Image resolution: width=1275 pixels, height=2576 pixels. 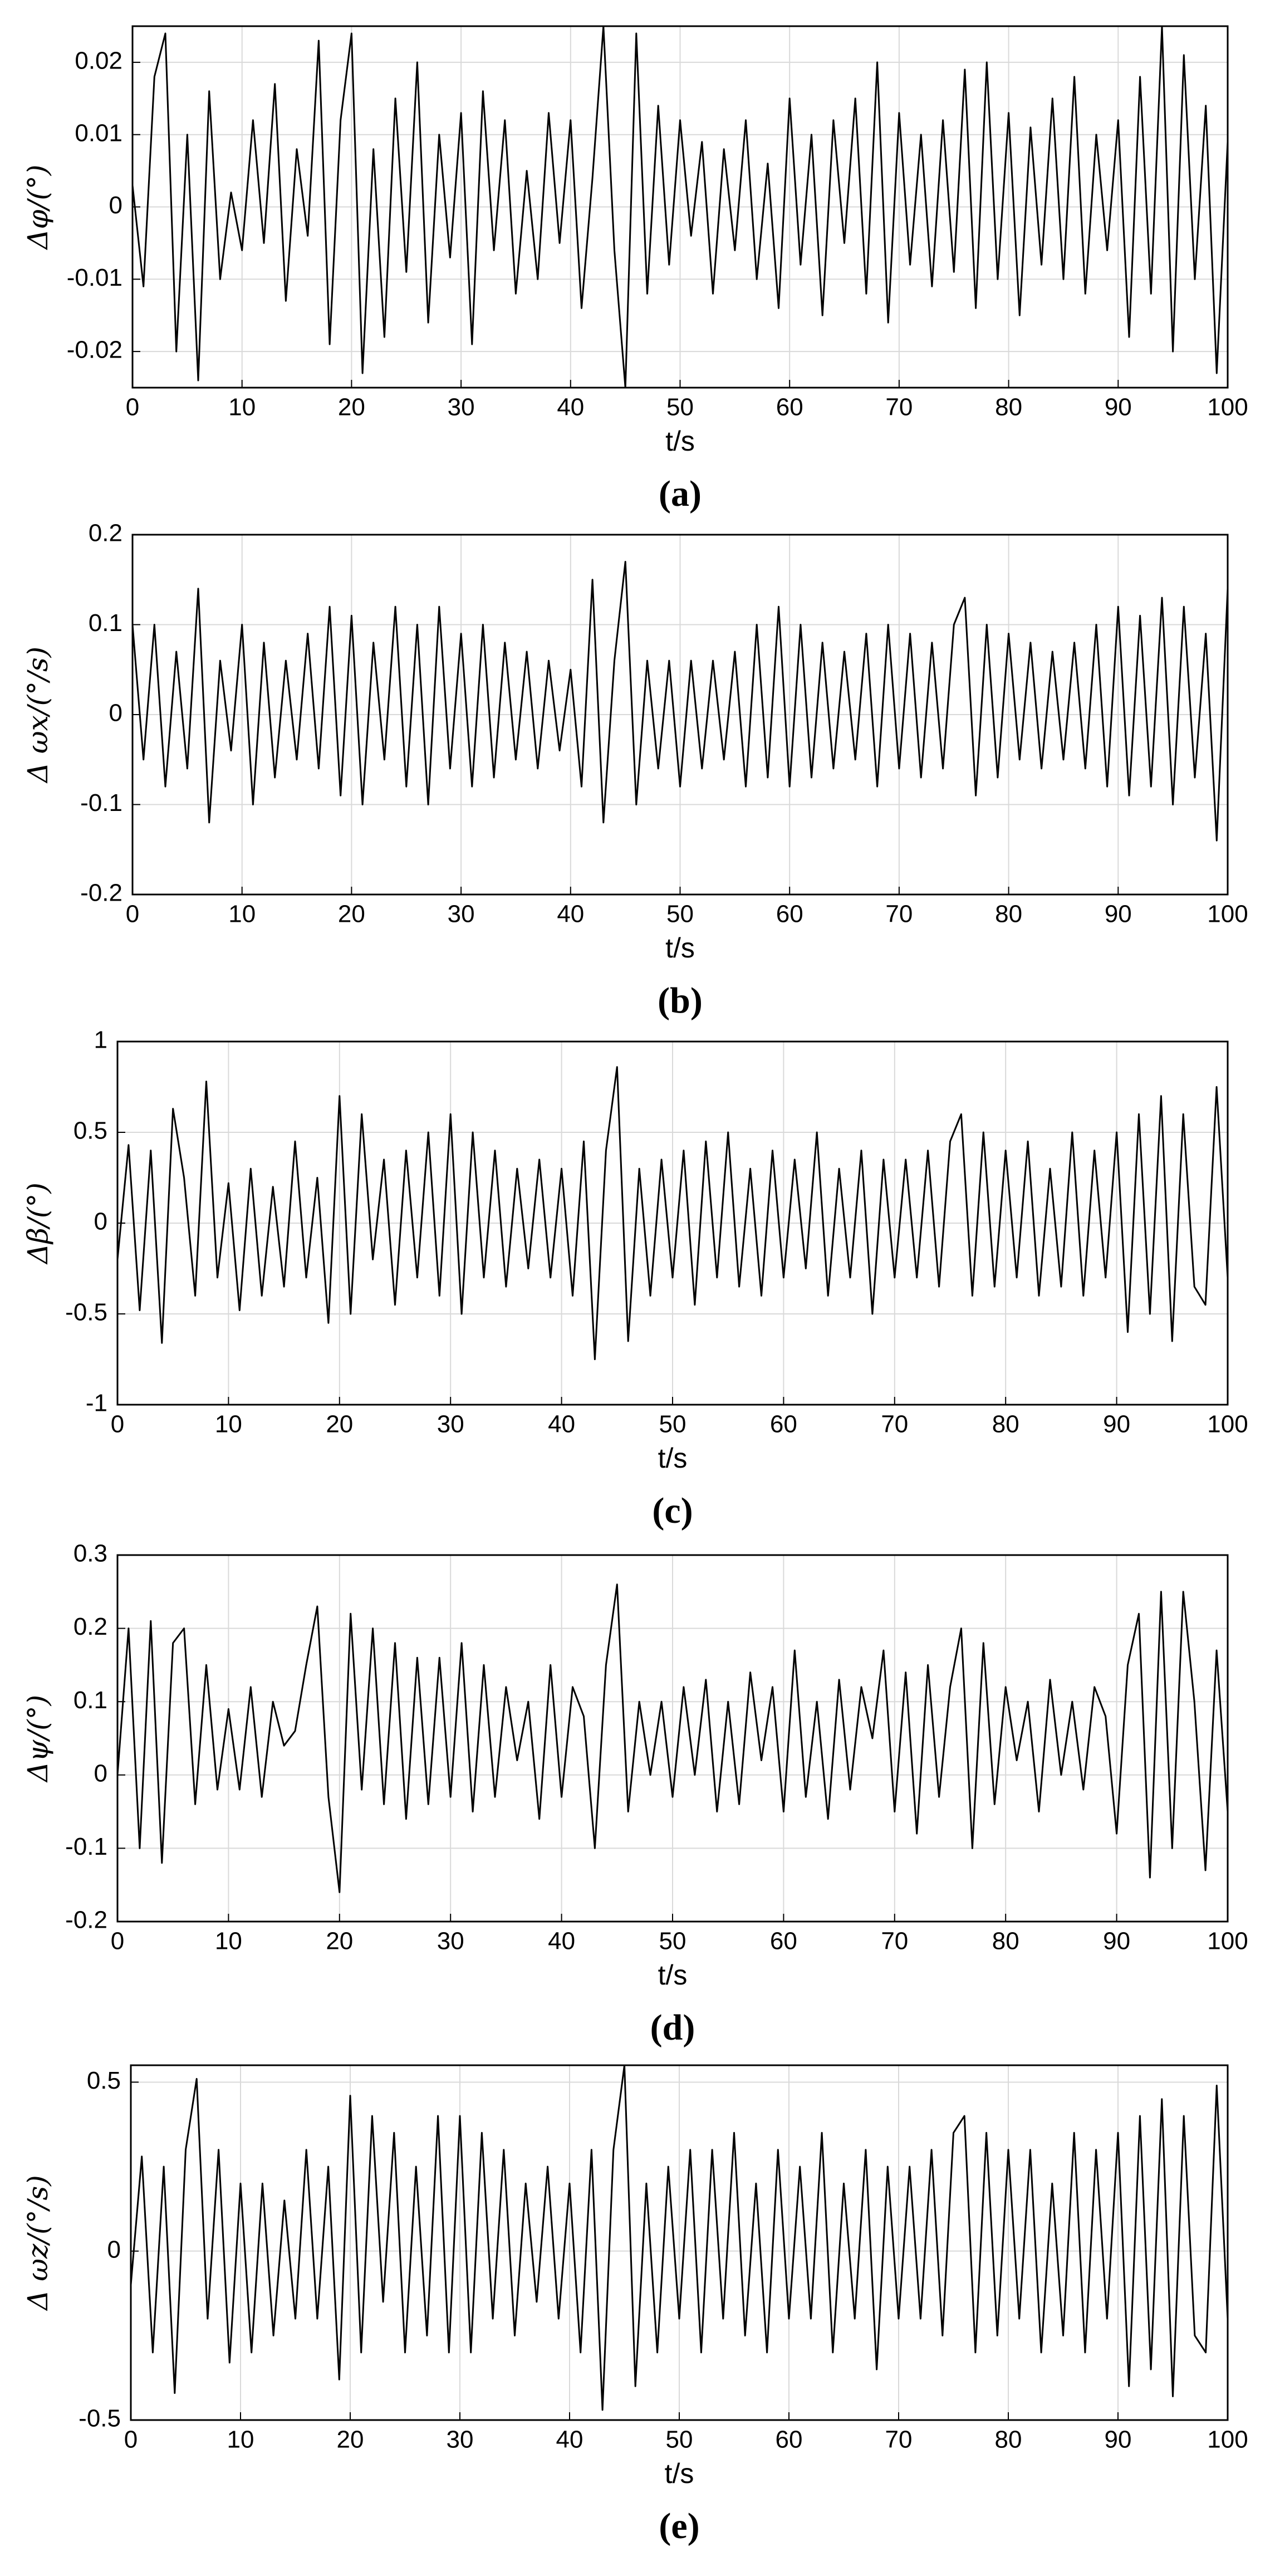 What do you see at coordinates (96, 1403) in the screenshot?
I see `y-tick-label: -1` at bounding box center [96, 1403].